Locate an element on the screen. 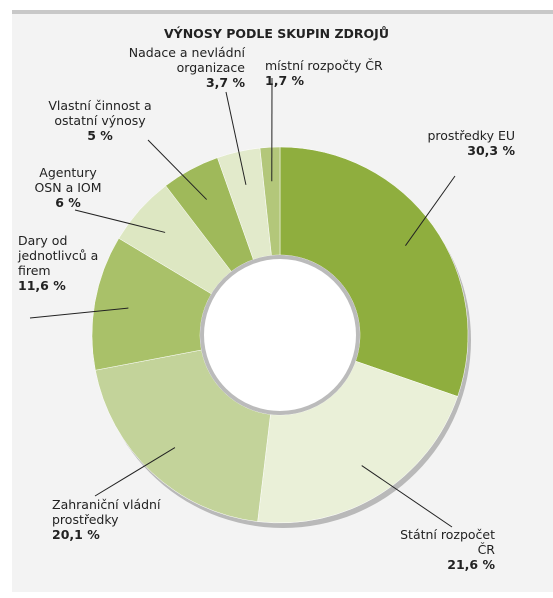 The height and width of the screenshot is (598, 553). slice-label: prostředky EU 30,3 % is located at coordinates (457, 143).